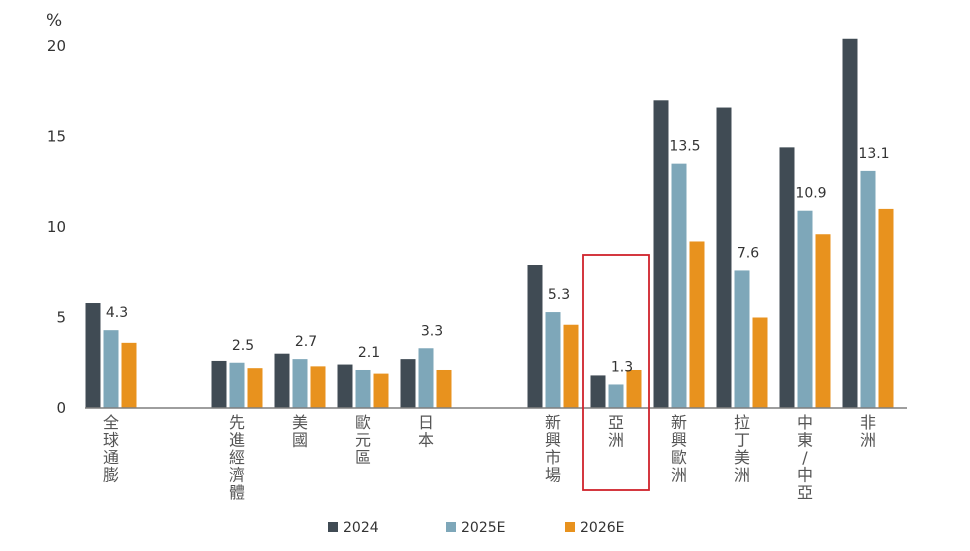 The width and height of the screenshot is (970, 551). What do you see at coordinates (748, 253) in the screenshot?
I see `data-label: 7.6` at bounding box center [748, 253].